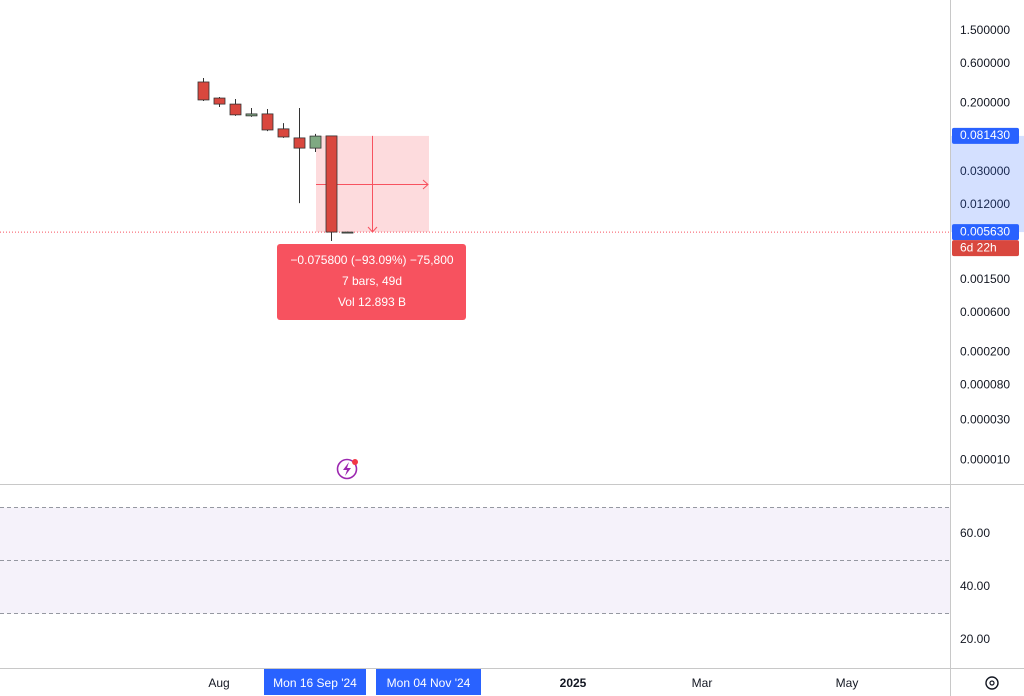 The height and width of the screenshot is (696, 1024). What do you see at coordinates (985, 351) in the screenshot?
I see `price-tick-label: 0.000200` at bounding box center [985, 351].